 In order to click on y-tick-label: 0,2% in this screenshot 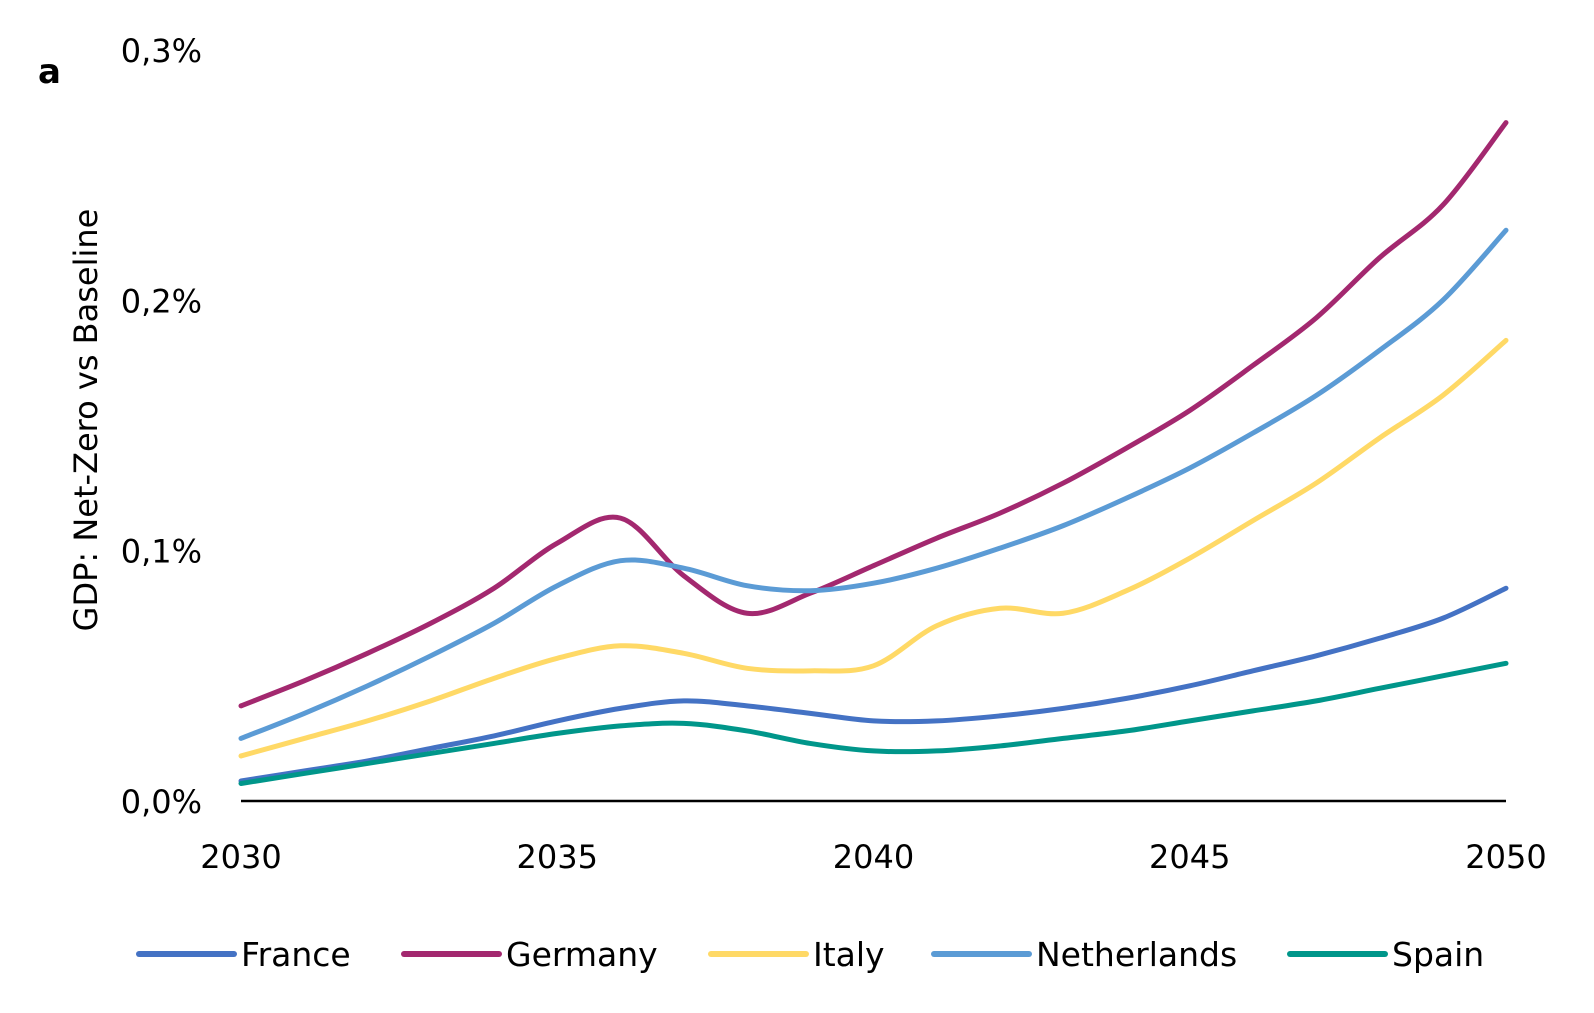, I will do `click(161, 301)`.